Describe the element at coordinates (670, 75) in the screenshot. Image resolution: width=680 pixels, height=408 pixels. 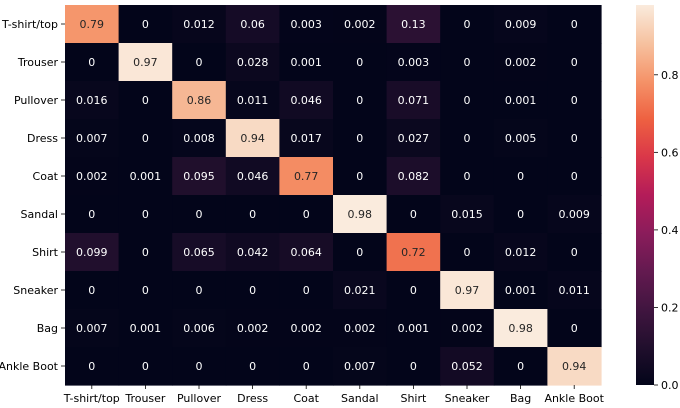
I see `colorbar-tick-label: 0.8` at that location.